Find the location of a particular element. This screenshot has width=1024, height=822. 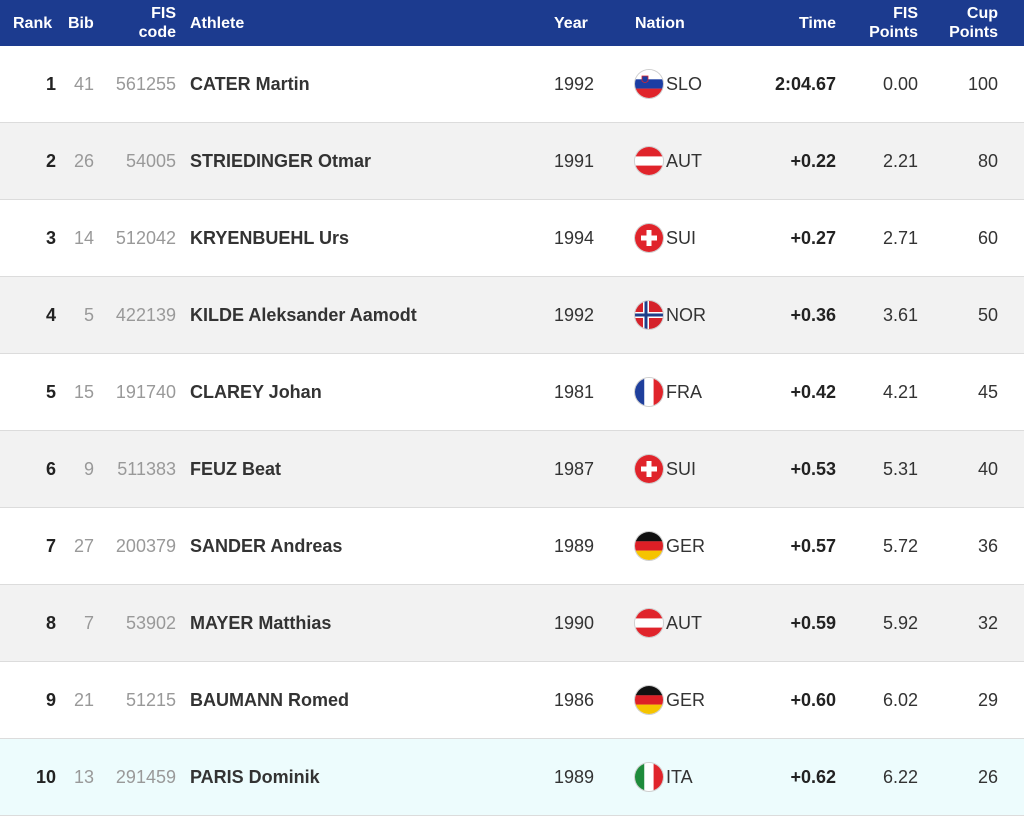

cup-points-cell: 32 is located at coordinates (987, 623).